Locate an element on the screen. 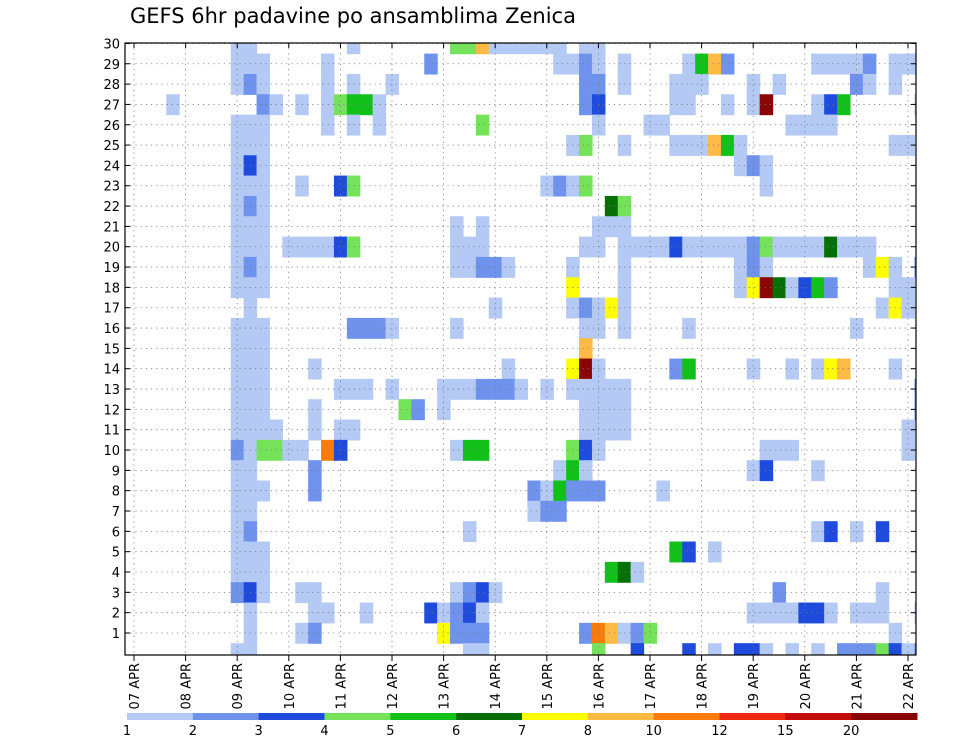 This screenshot has height=742, width=960. x-tick-label: 08 APR is located at coordinates (187, 686).